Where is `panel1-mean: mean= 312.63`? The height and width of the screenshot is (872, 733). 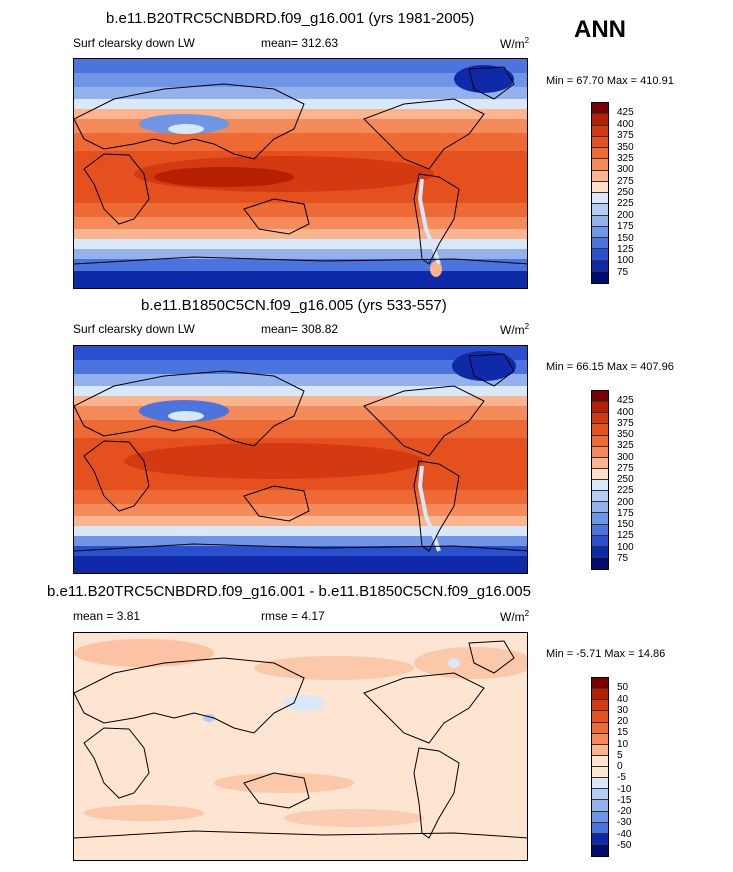
panel1-mean: mean= 312.63 is located at coordinates (300, 43).